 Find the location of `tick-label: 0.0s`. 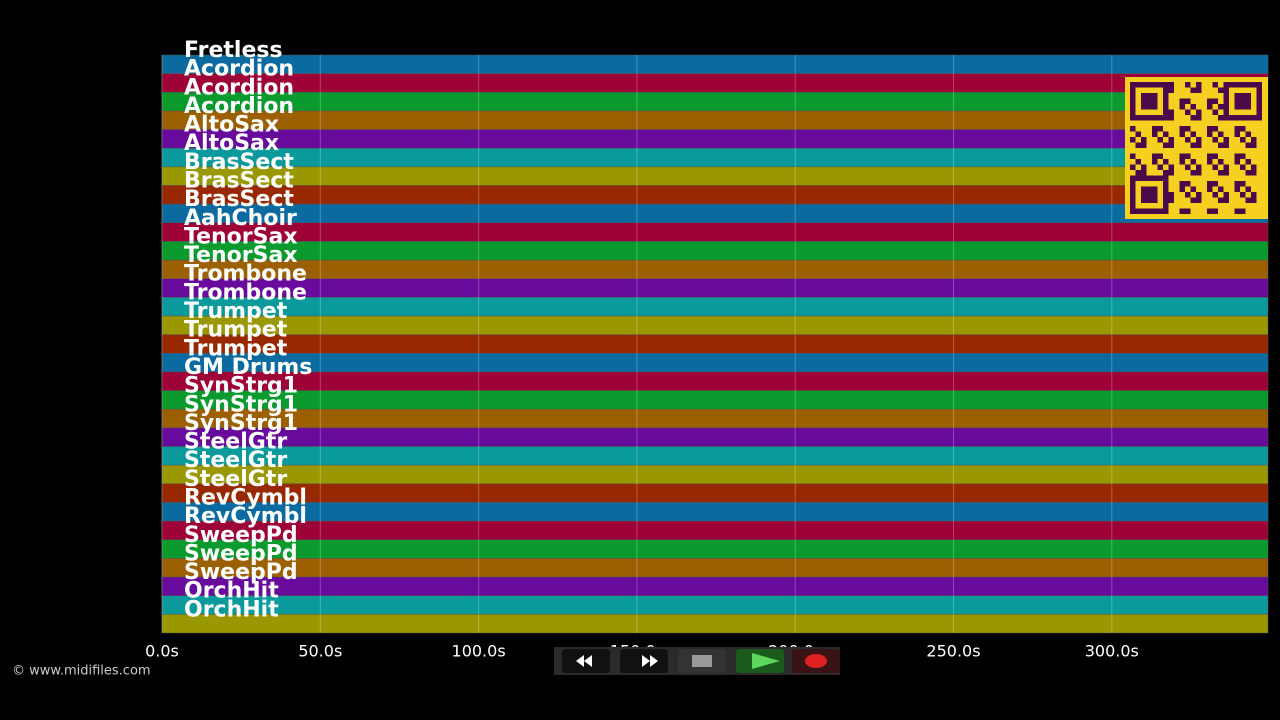

tick-label: 0.0s is located at coordinates (162, 651).